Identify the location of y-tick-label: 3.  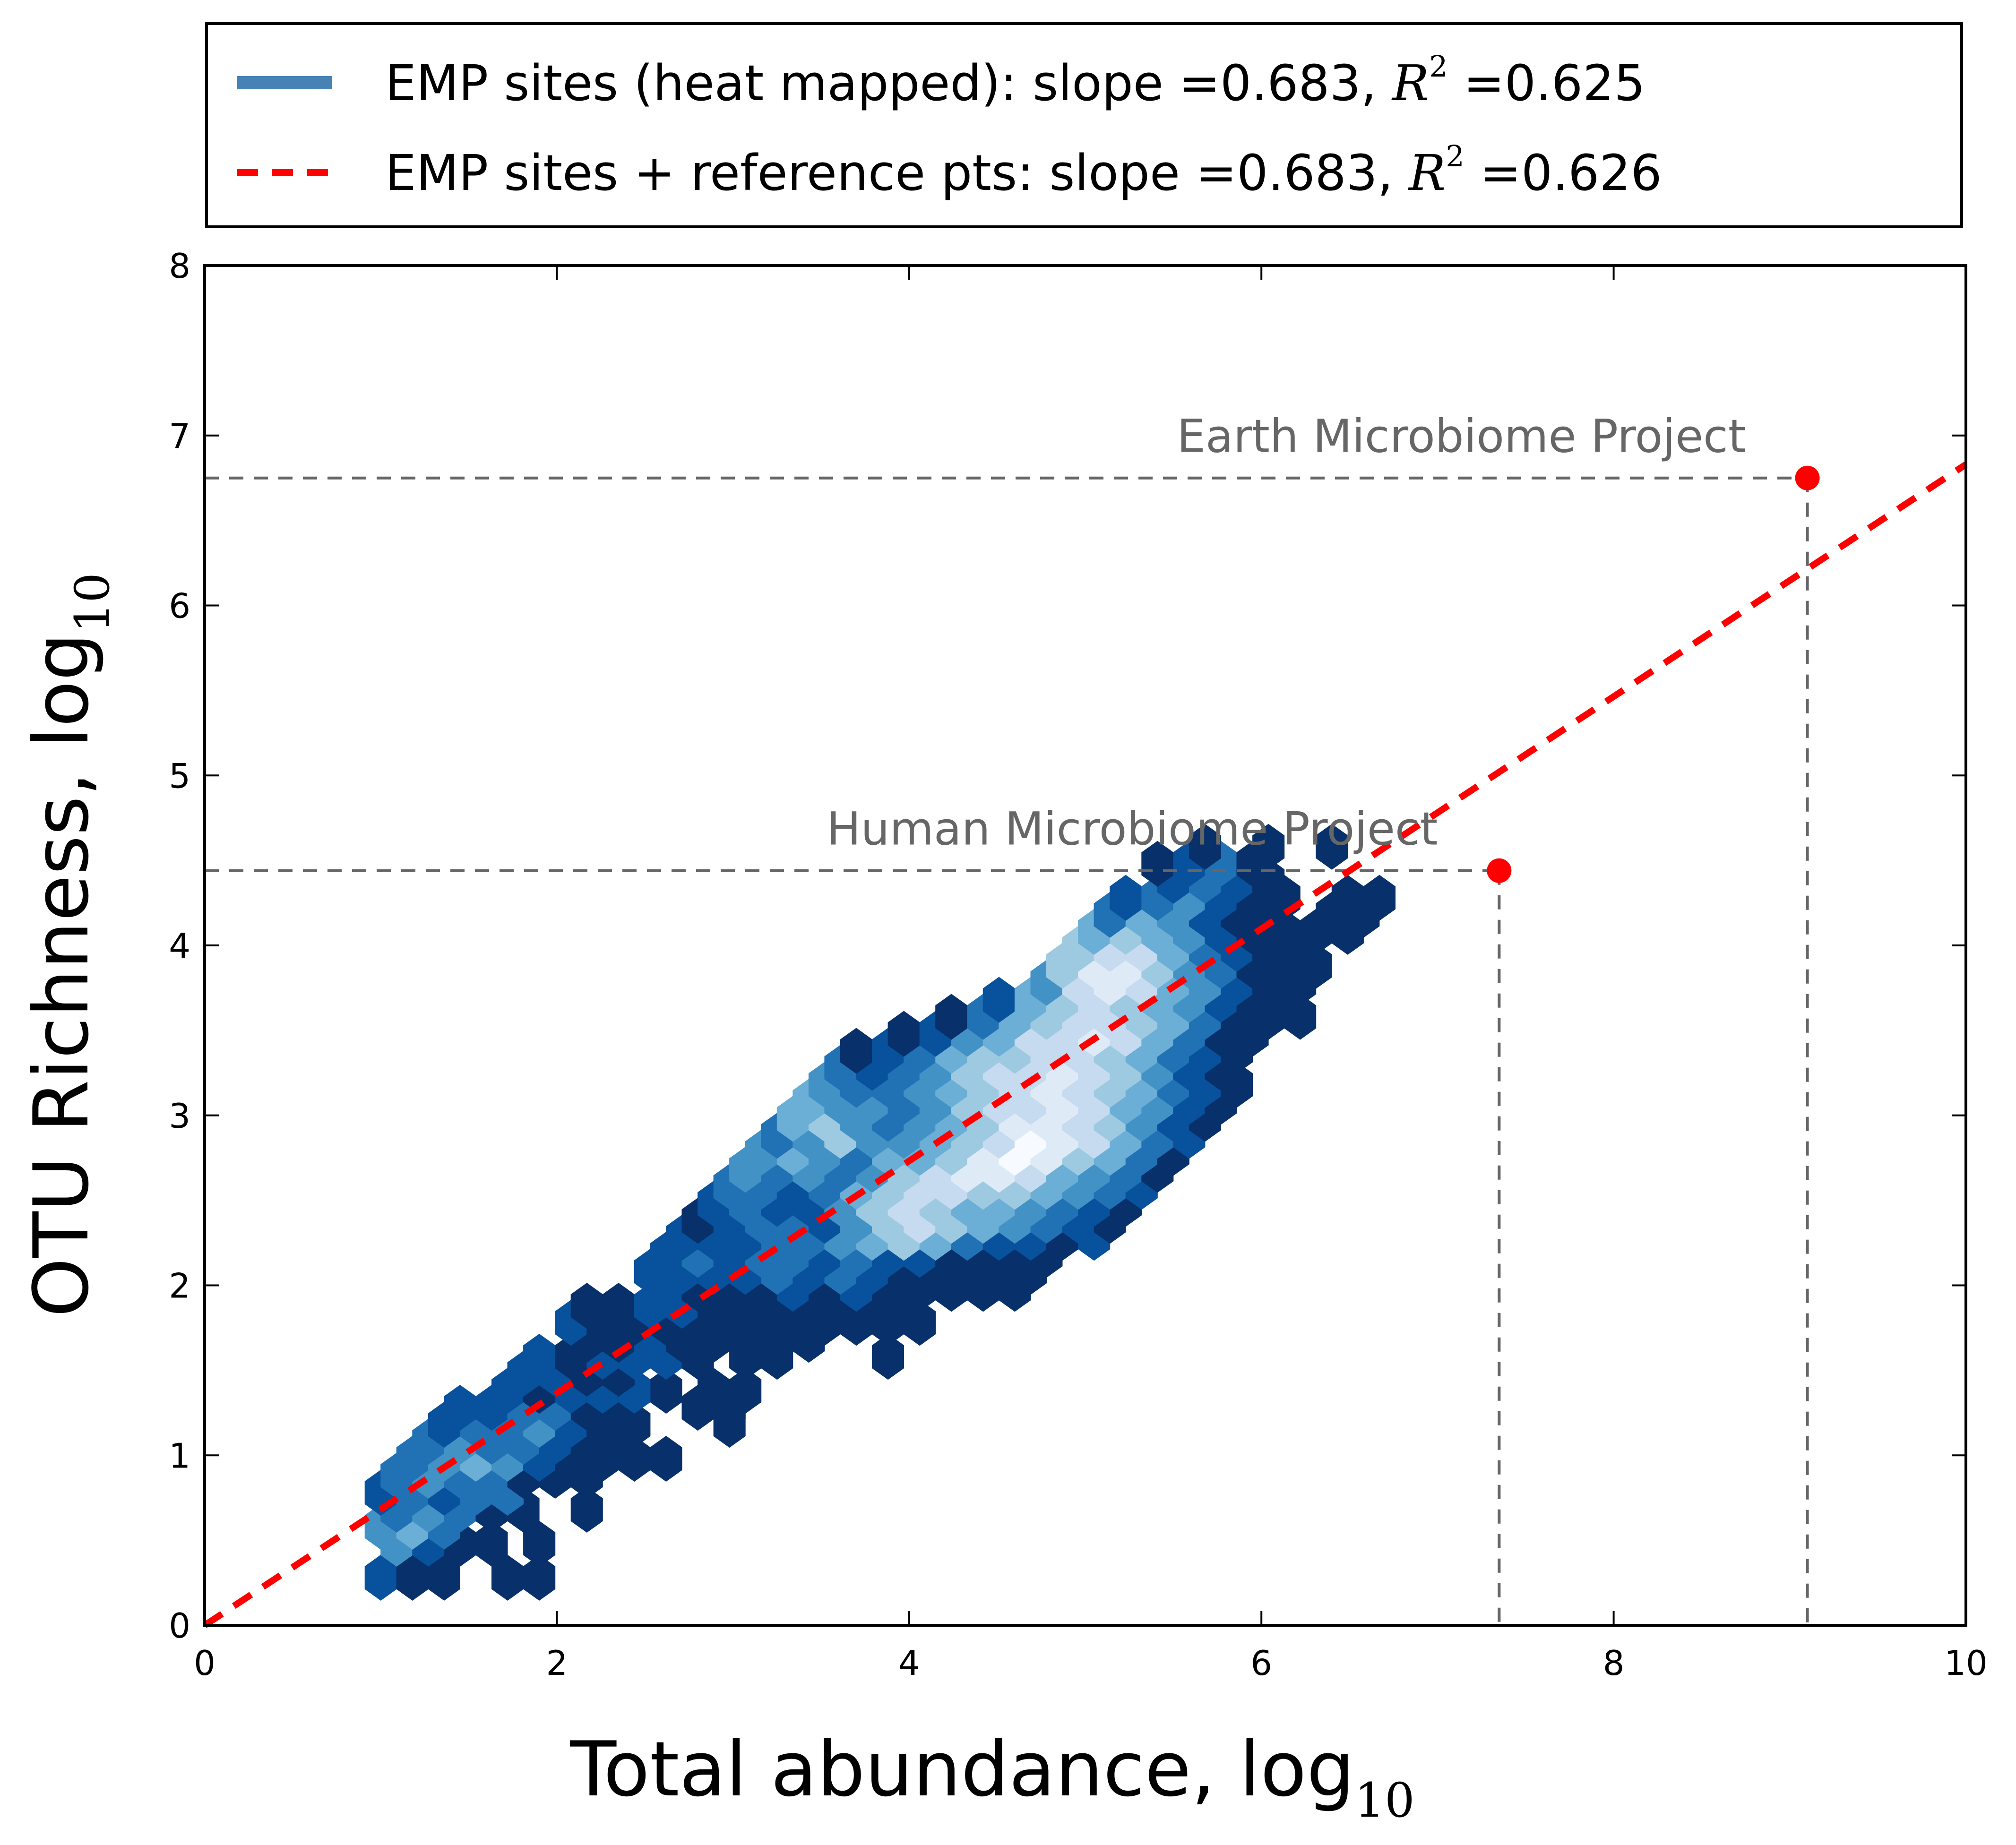
(179, 1116).